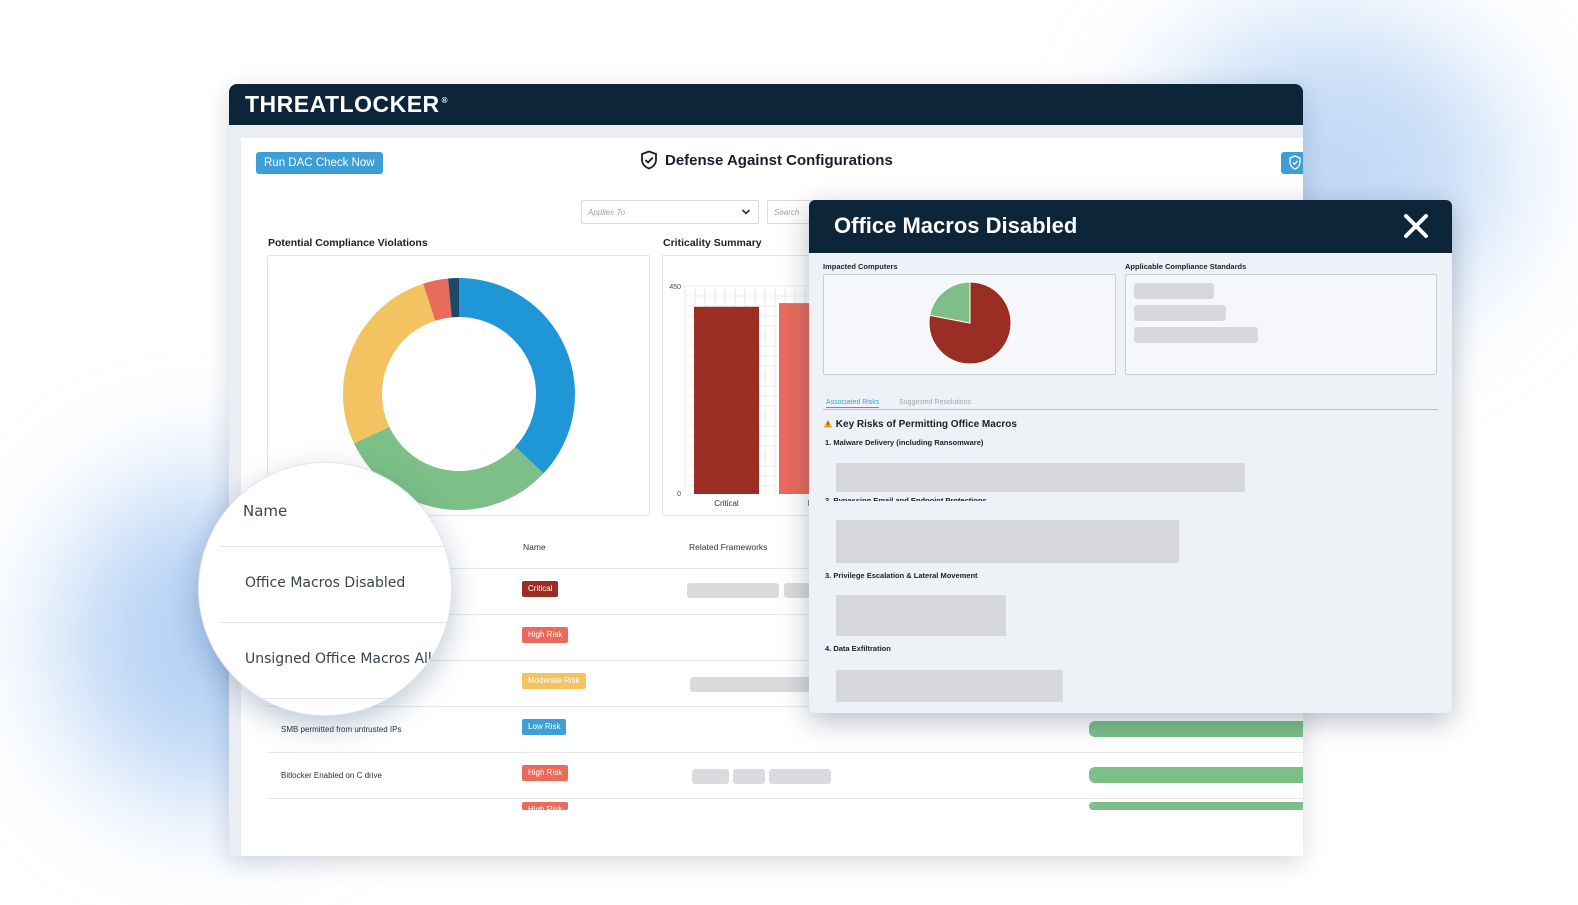  What do you see at coordinates (779, 160) in the screenshot?
I see `page-title: Defense Against Configurations` at bounding box center [779, 160].